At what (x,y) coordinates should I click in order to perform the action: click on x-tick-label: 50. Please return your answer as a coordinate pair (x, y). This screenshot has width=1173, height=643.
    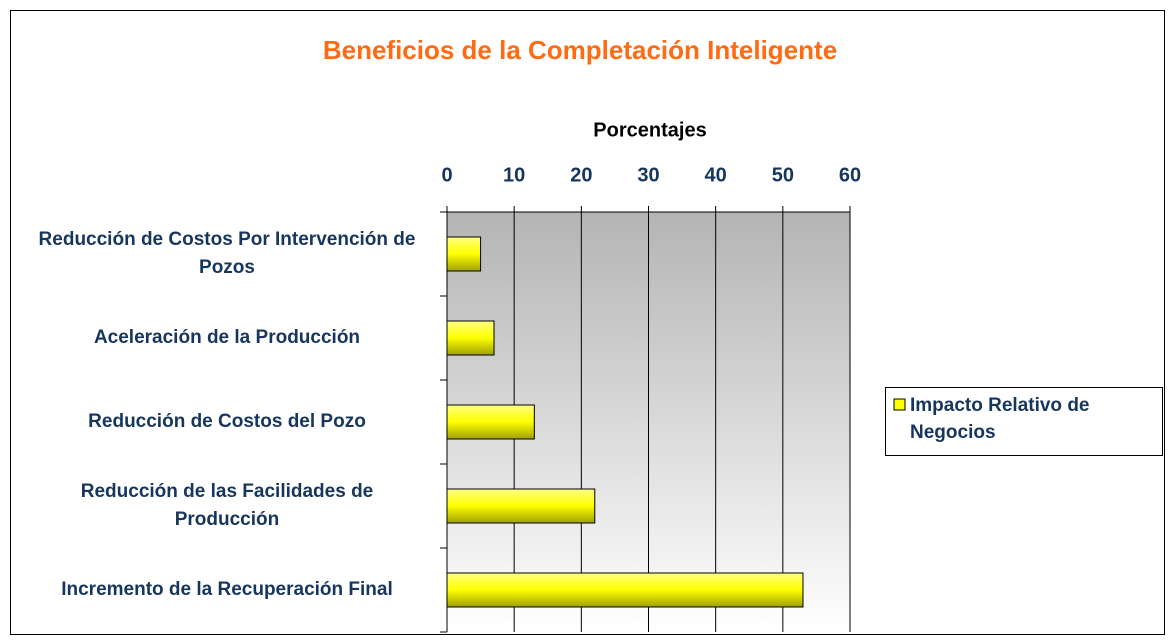
    Looking at the image, I should click on (783, 175).